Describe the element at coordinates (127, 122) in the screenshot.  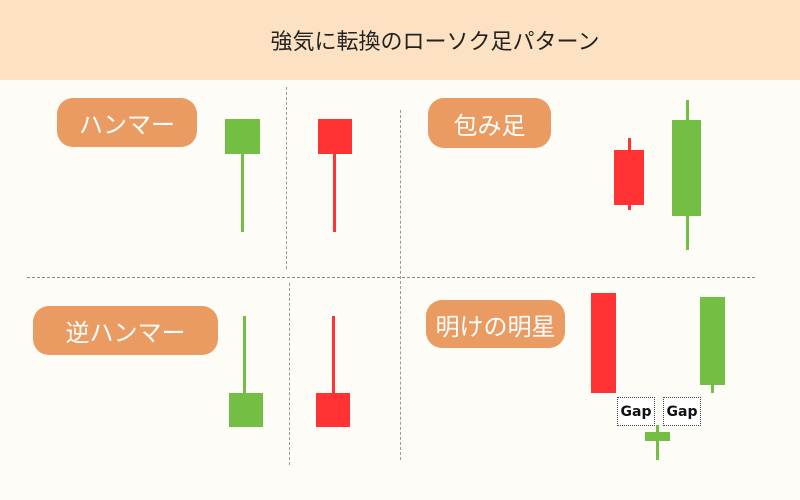
I see `label-hammer: ハンマー` at that location.